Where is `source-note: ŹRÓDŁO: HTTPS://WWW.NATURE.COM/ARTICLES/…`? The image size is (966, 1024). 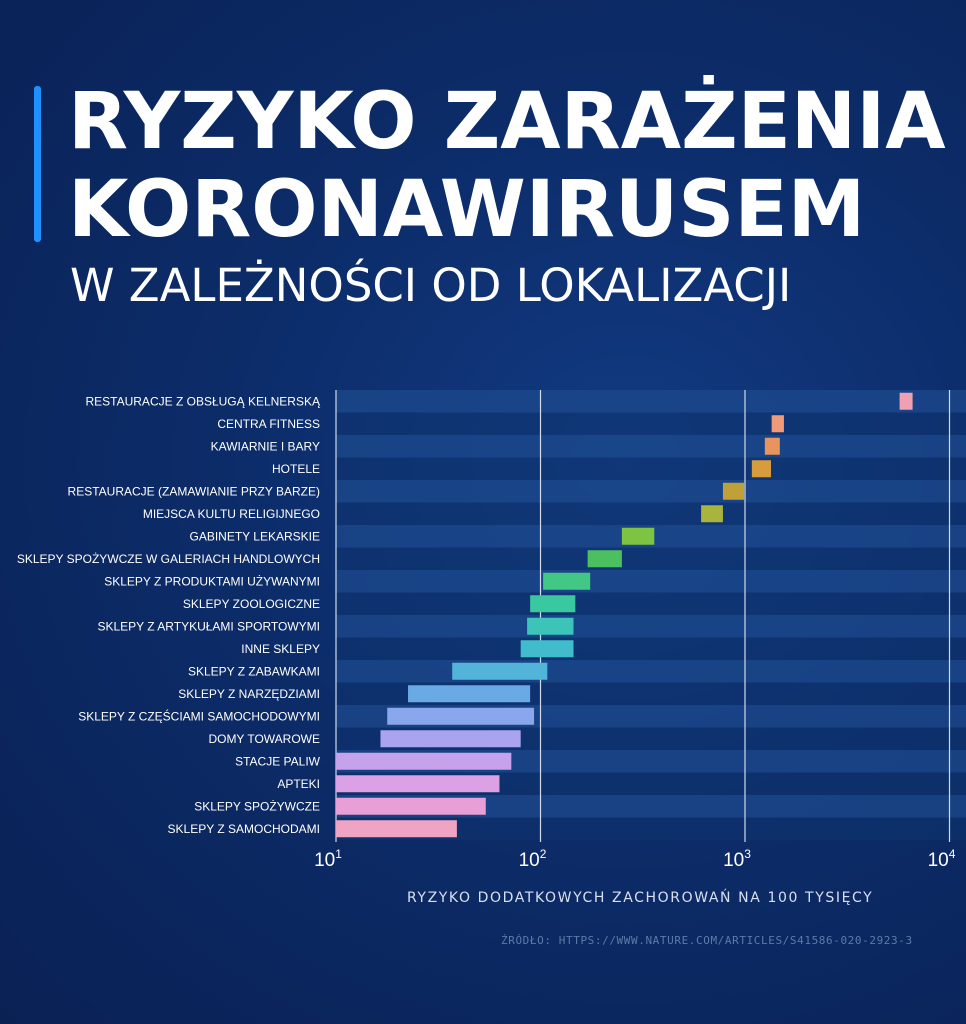
source-note: ŹRÓDŁO: HTTPS://WWW.NATURE.COM/ARTICLES/… is located at coordinates (707, 940).